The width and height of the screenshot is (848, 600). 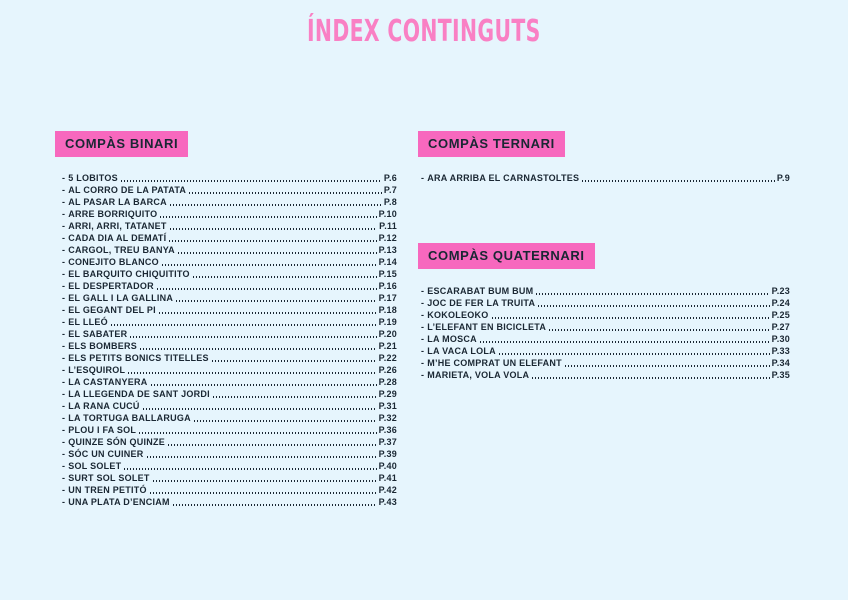 I want to click on entry-title: CARGOL, TREU BANYA, so click(x=121, y=250).